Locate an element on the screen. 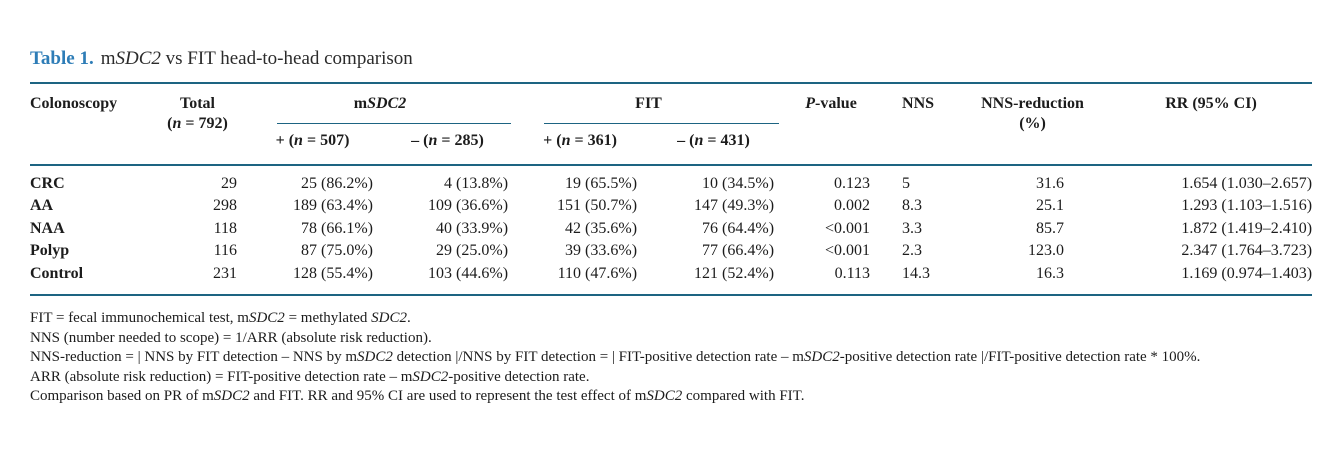 Image resolution: width=1330 pixels, height=462 pixels. cell-total: 231 is located at coordinates (225, 273).